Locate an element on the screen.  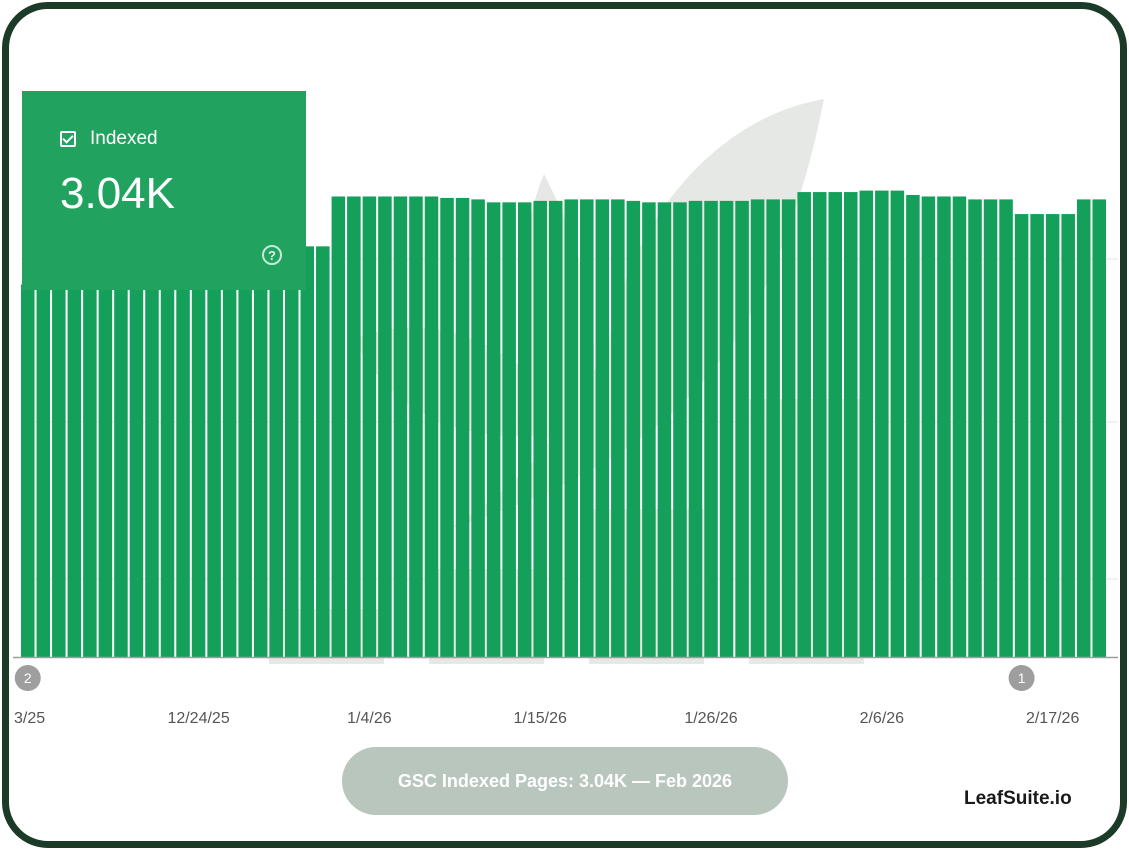
indexed-summary-card: Indexed 3.04K ? is located at coordinates (164, 190).